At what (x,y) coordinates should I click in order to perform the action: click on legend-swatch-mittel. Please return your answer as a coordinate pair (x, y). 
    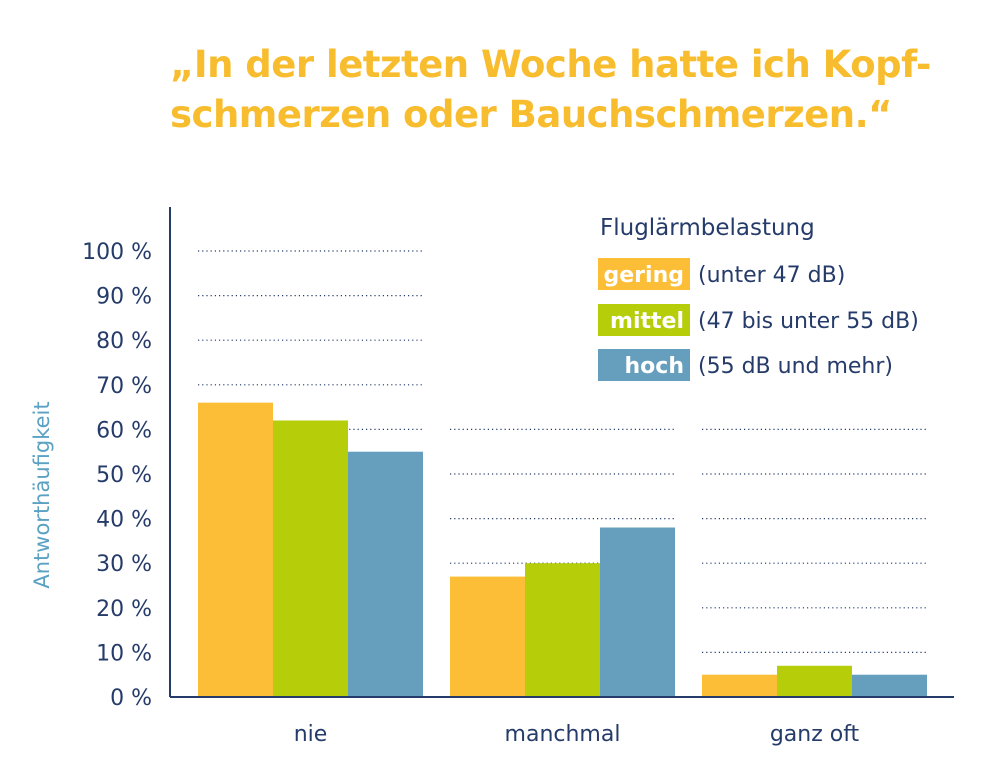
    Looking at the image, I should click on (644, 320).